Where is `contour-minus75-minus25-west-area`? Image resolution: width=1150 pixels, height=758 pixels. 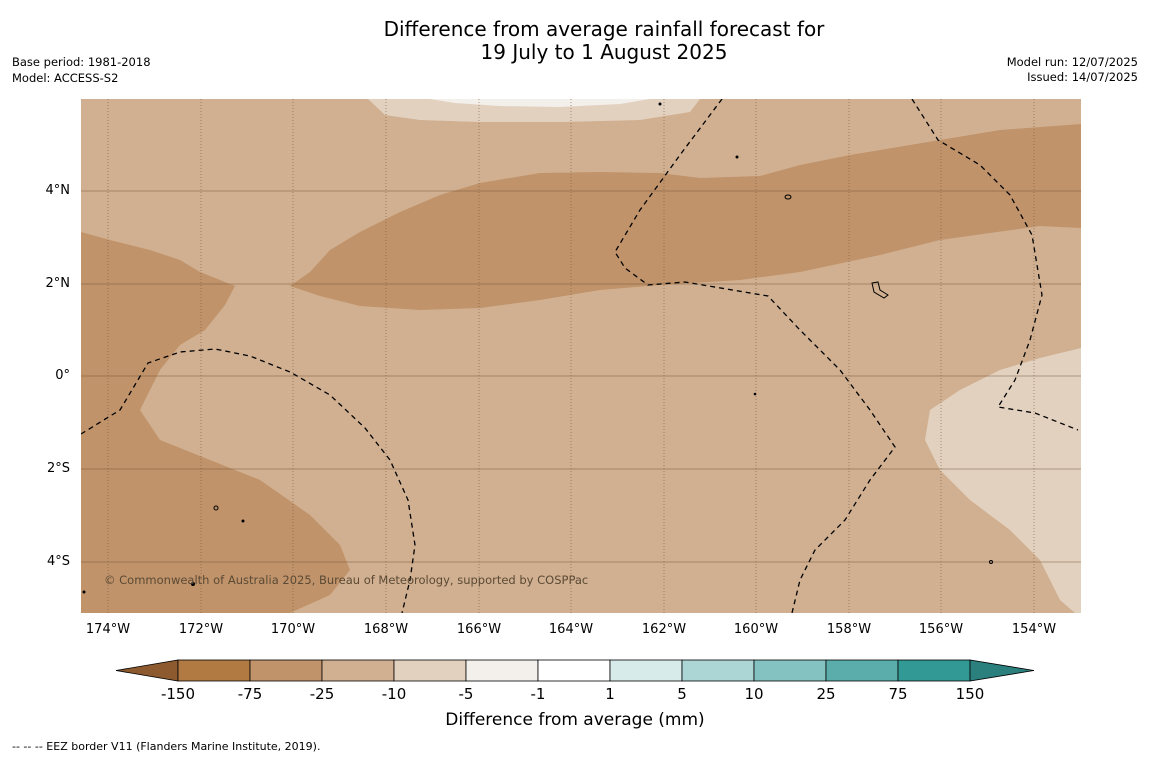 contour-minus75-minus25-west-area is located at coordinates (215, 422).